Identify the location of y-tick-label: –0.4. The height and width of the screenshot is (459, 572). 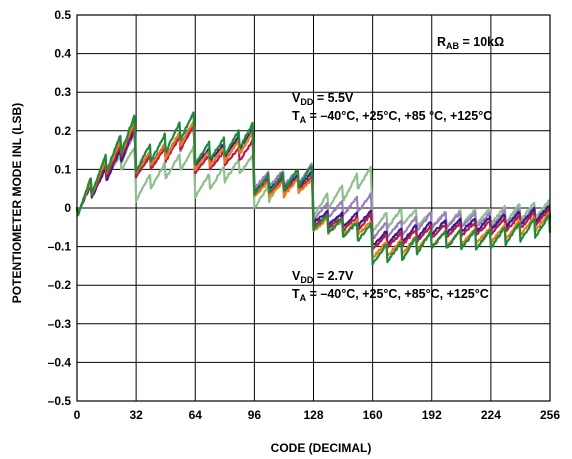
(60, 362).